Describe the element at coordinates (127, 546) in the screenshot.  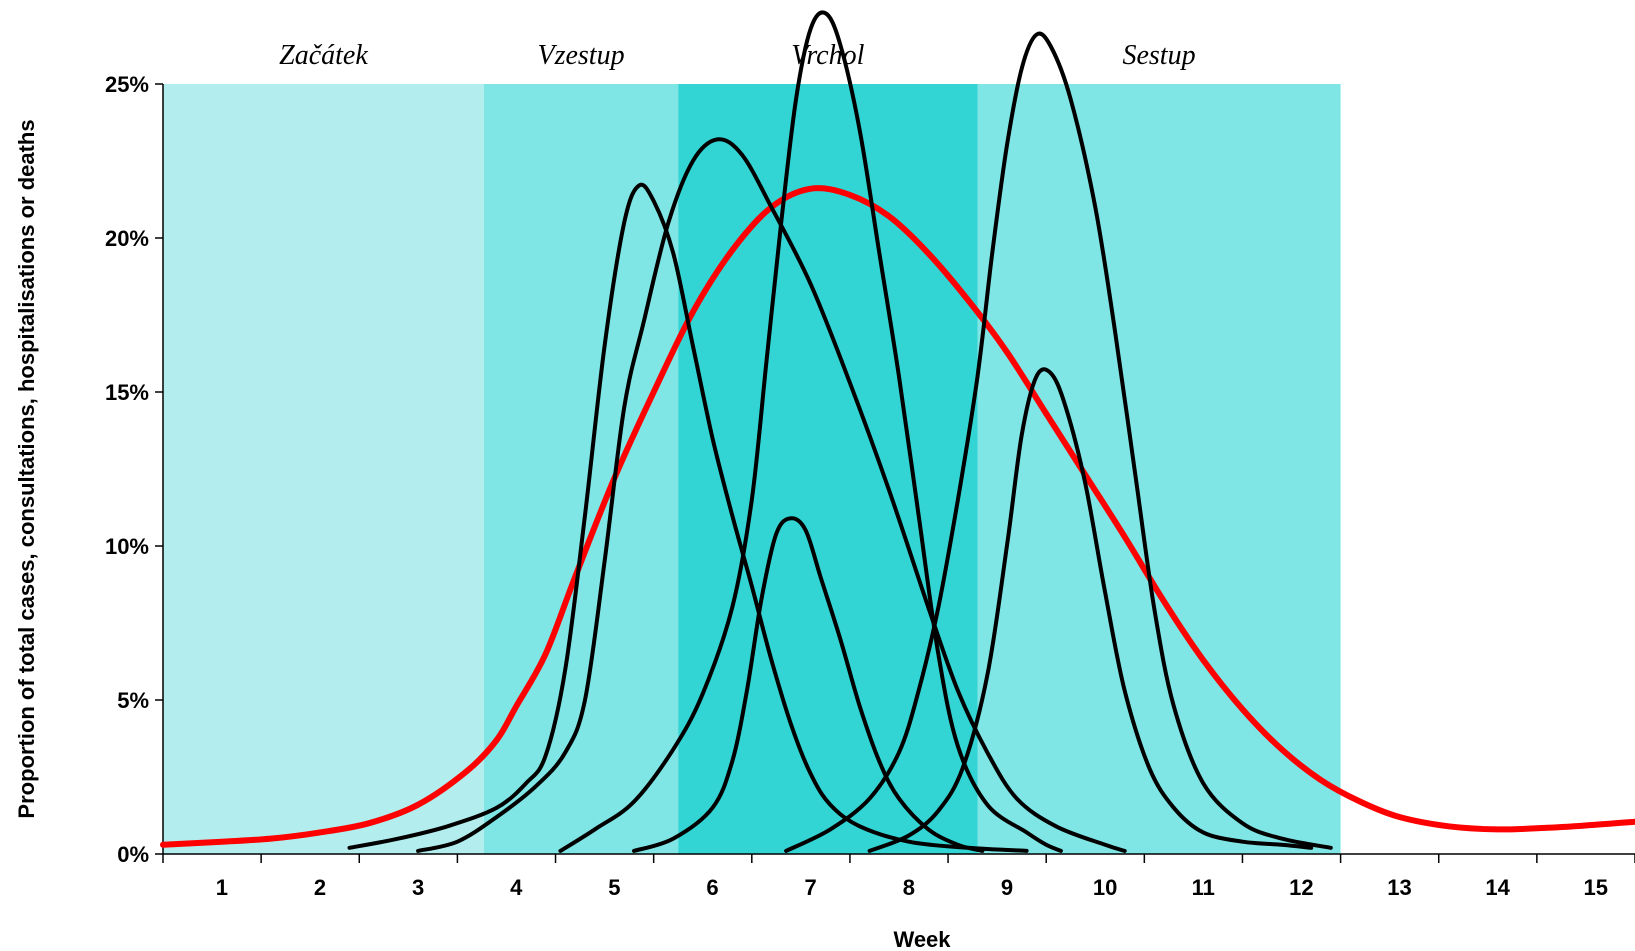
I see `y-tick-label-2: 10%` at that location.